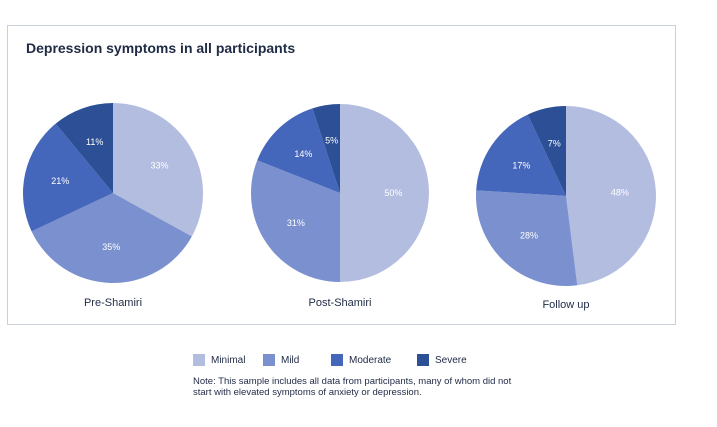 The width and height of the screenshot is (717, 427). What do you see at coordinates (269, 360) in the screenshot?
I see `legend-swatch-mild` at bounding box center [269, 360].